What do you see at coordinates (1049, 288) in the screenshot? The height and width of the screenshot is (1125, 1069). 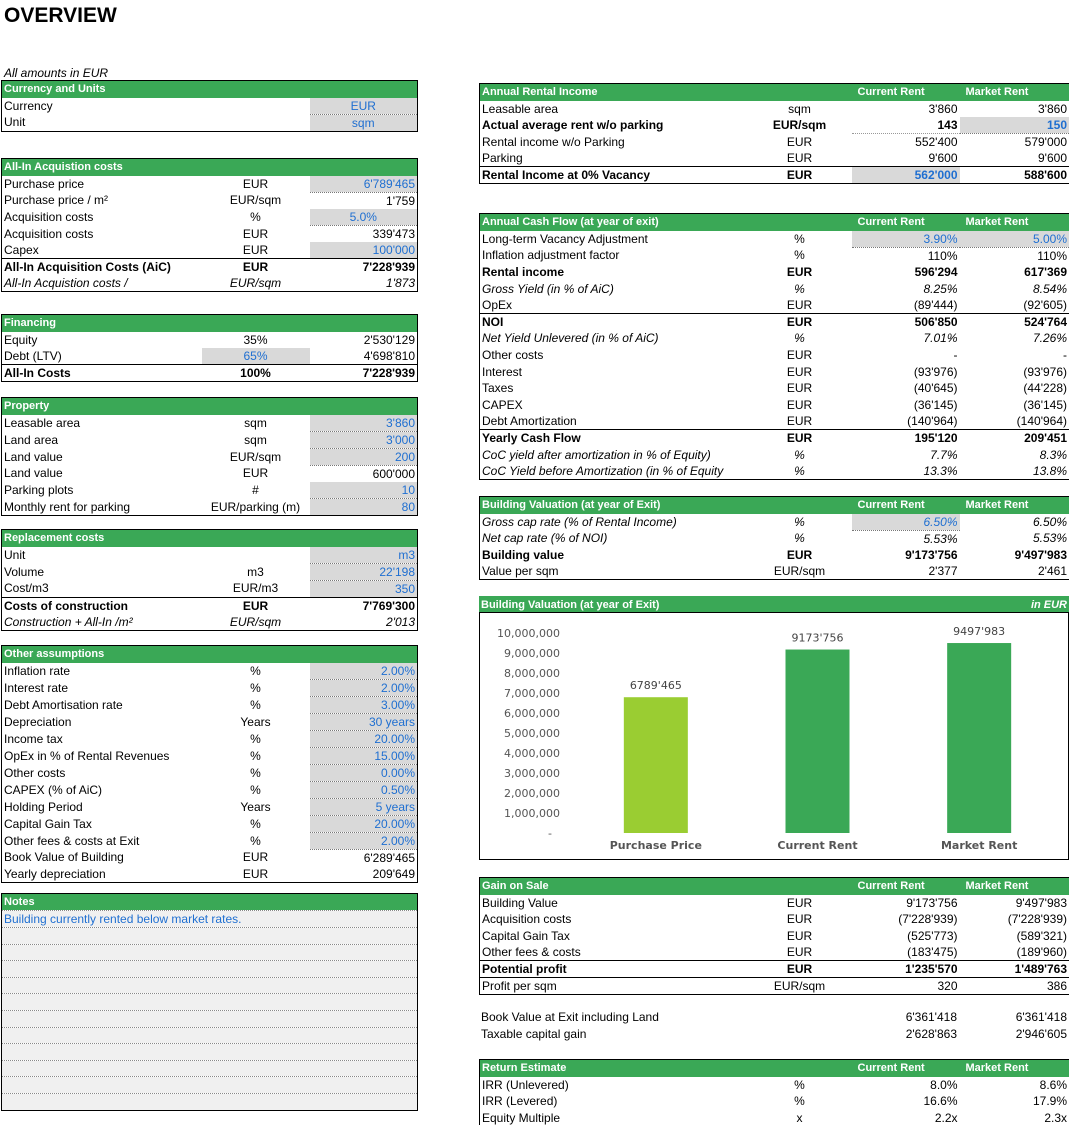 I see `cell-value: 8.54%` at bounding box center [1049, 288].